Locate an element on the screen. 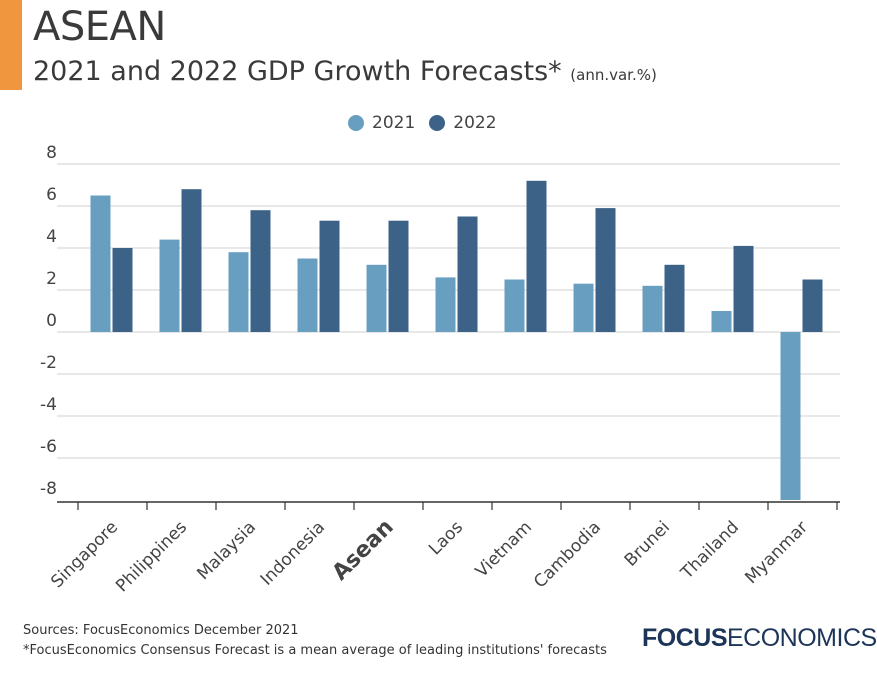  bar-2021-thailand is located at coordinates (721, 321).